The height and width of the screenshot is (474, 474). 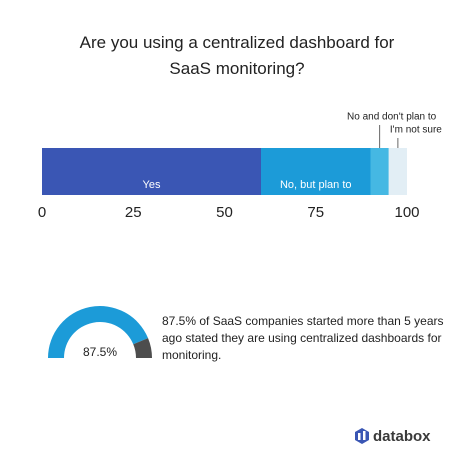 I want to click on brand-logo: databox, so click(x=393, y=436).